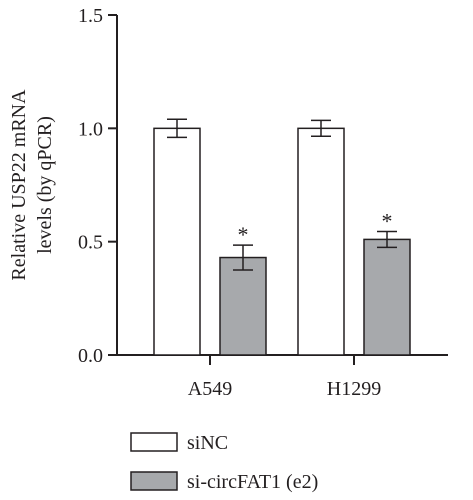 This screenshot has width=473, height=500. What do you see at coordinates (284, 377) in the screenshot?
I see `x-ticks: A549 H1299` at bounding box center [284, 377].